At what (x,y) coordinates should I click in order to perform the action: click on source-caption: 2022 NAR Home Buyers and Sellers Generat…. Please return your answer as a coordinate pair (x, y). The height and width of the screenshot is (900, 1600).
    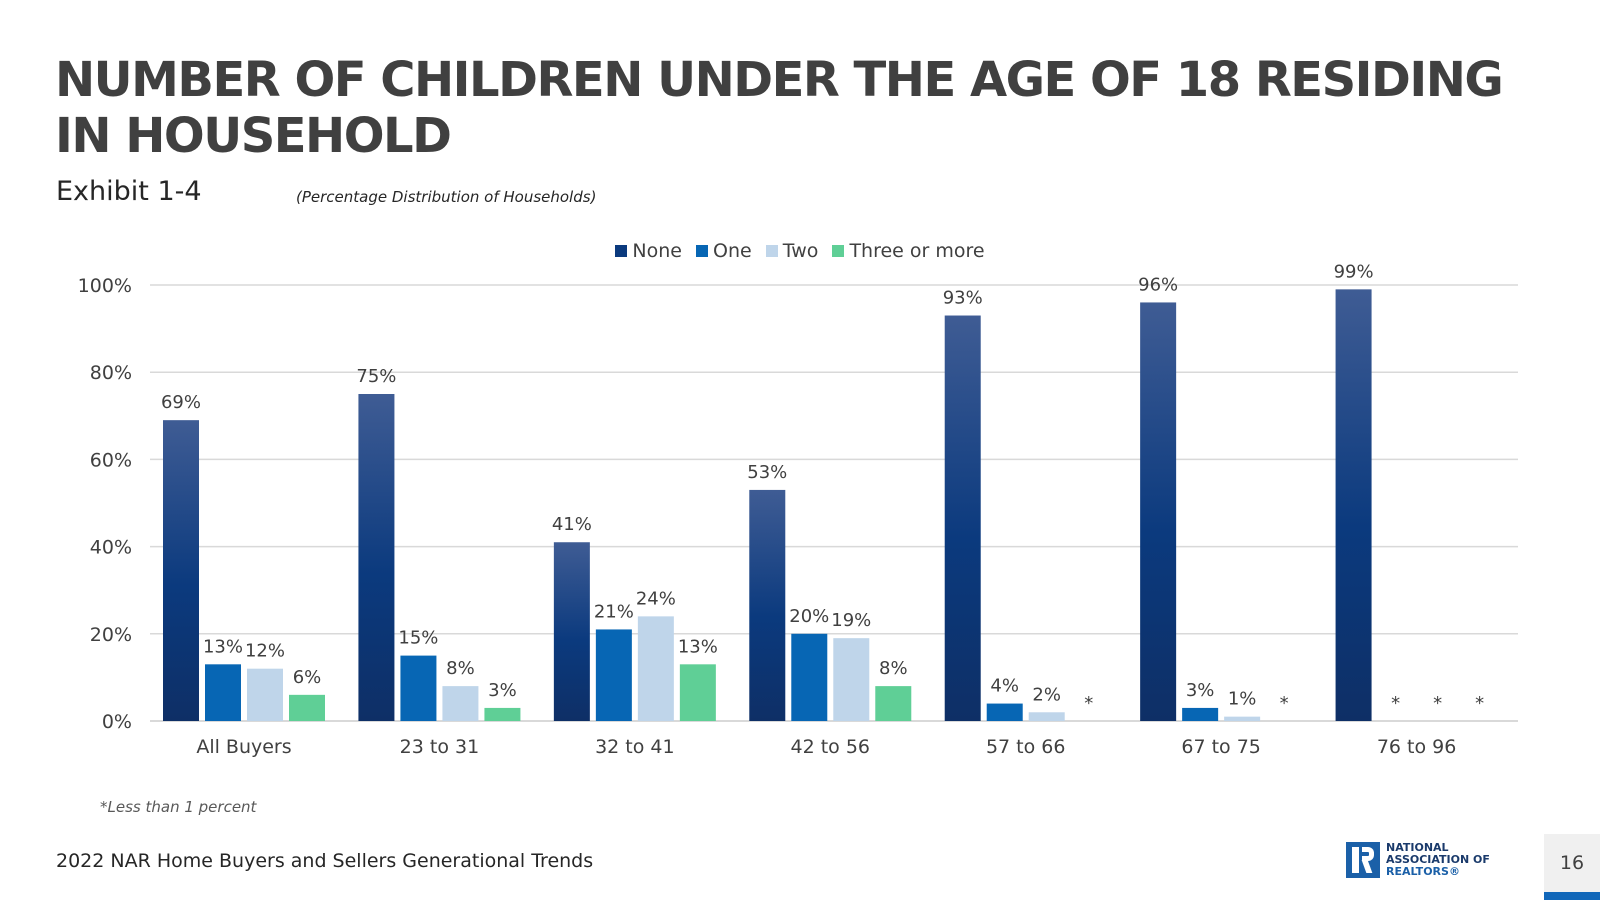
    Looking at the image, I should click on (325, 861).